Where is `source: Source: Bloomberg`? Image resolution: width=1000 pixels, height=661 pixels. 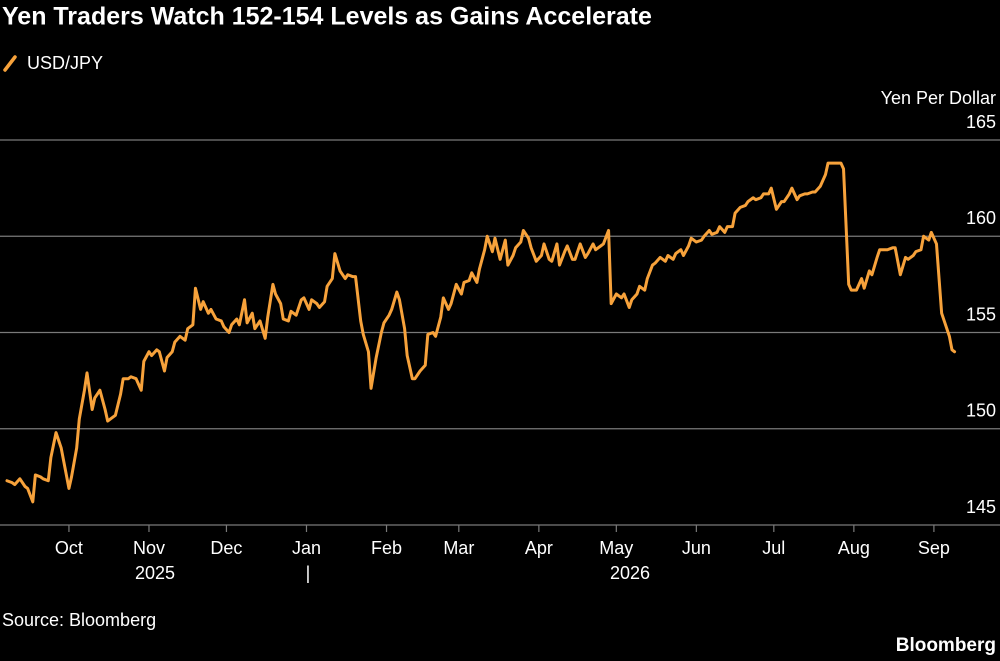
source: Source: Bloomberg is located at coordinates (79, 620).